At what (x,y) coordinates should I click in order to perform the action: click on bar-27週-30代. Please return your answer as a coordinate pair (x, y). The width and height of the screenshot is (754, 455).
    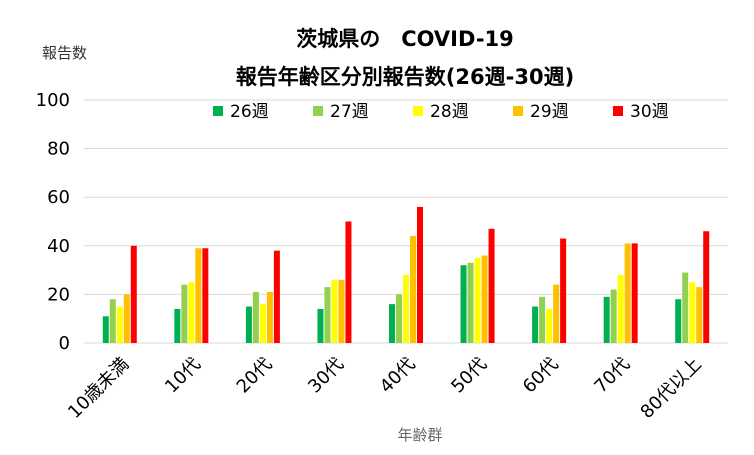
    Looking at the image, I should click on (327, 315).